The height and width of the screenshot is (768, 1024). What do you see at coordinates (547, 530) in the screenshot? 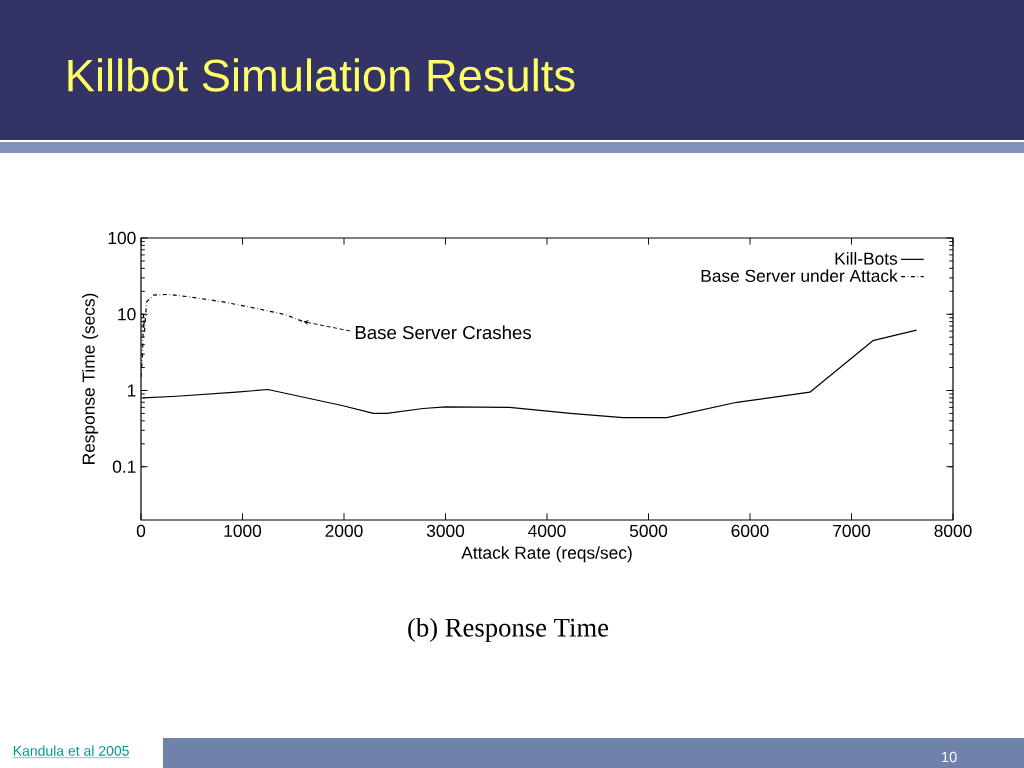
I see `x-tick-label: 4000` at bounding box center [547, 530].